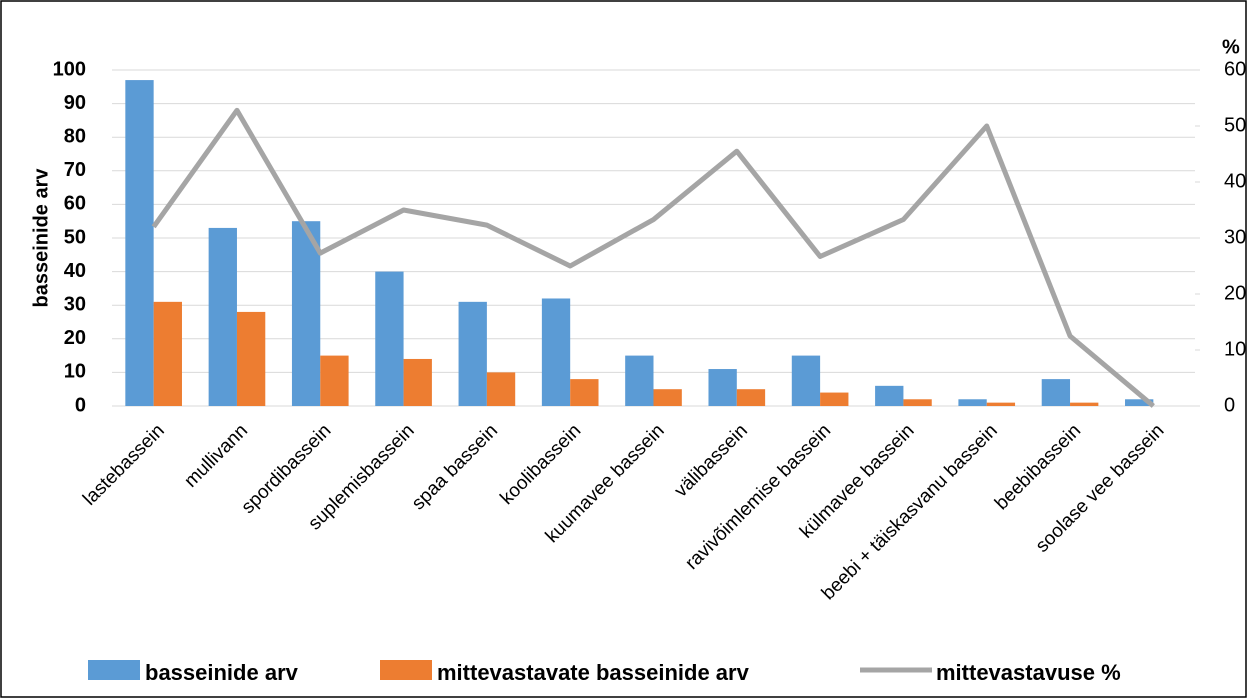  What do you see at coordinates (75, 170) in the screenshot?
I see `y-tick-label: 70` at bounding box center [75, 170].